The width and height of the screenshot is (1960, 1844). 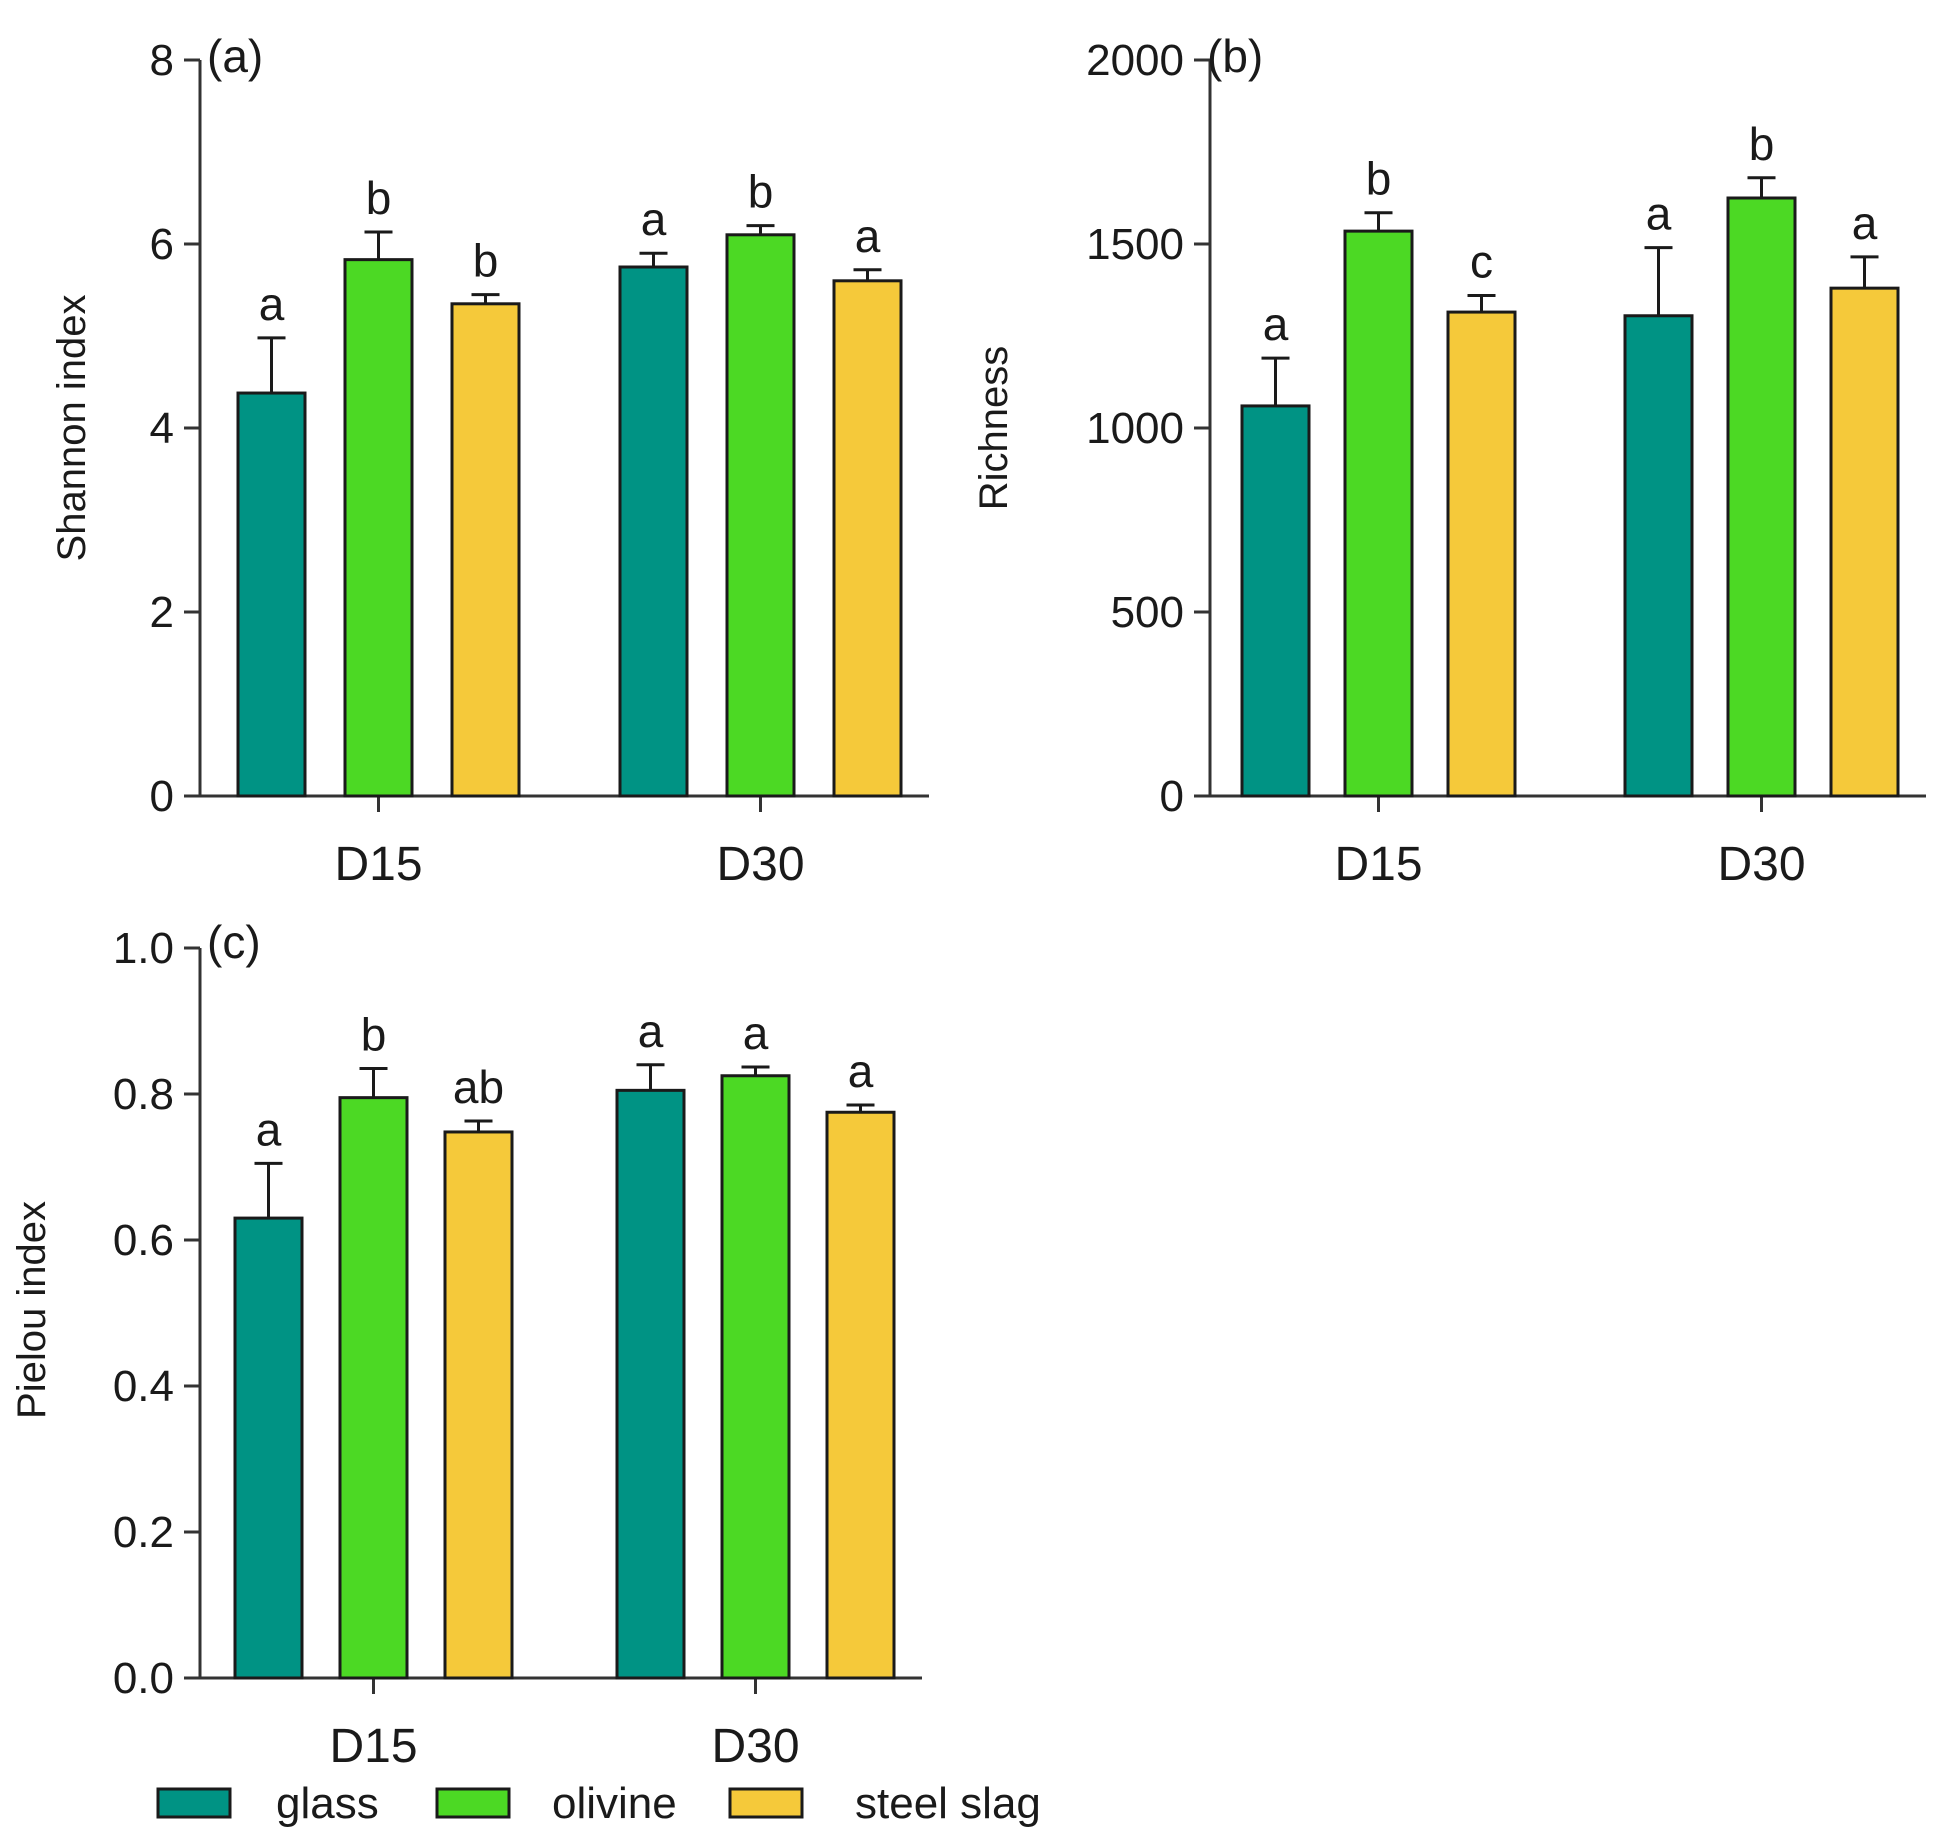 I want to click on legend: glass olivine steel slag, so click(x=598, y=1803).